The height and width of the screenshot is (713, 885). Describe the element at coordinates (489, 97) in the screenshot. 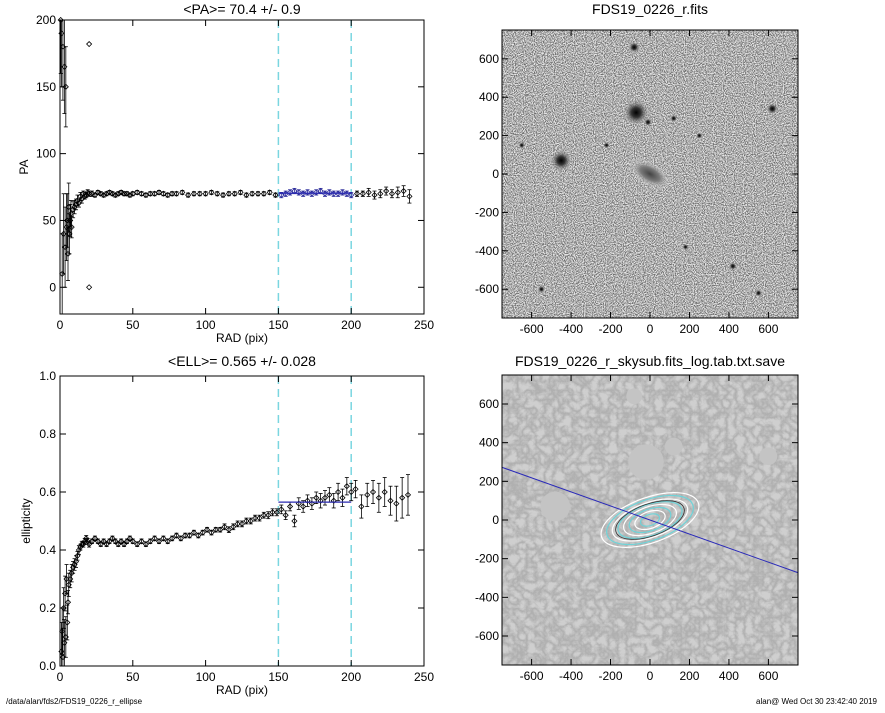

I see `img-ytick-label: 400` at that location.